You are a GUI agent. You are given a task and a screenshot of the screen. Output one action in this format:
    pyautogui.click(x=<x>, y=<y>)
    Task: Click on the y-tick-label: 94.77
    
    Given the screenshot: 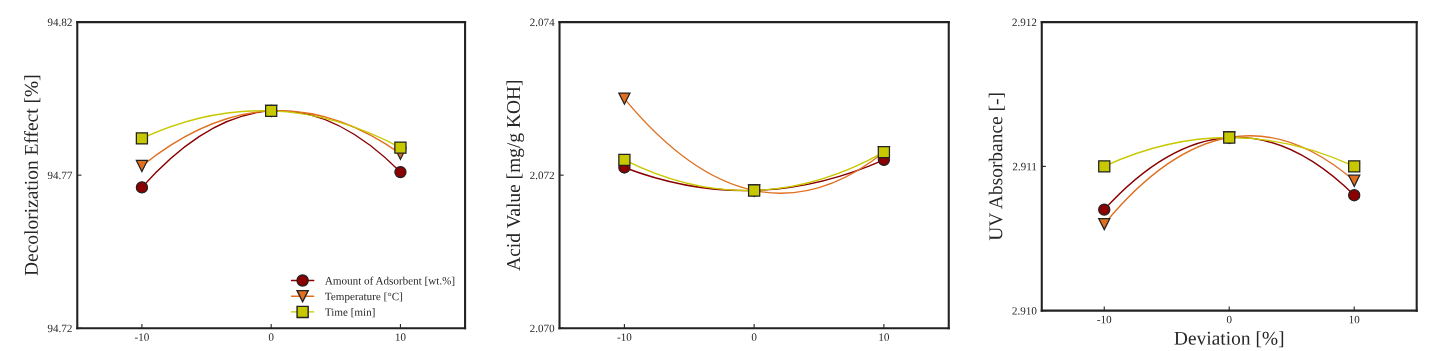 What is the action you would take?
    pyautogui.click(x=60, y=175)
    